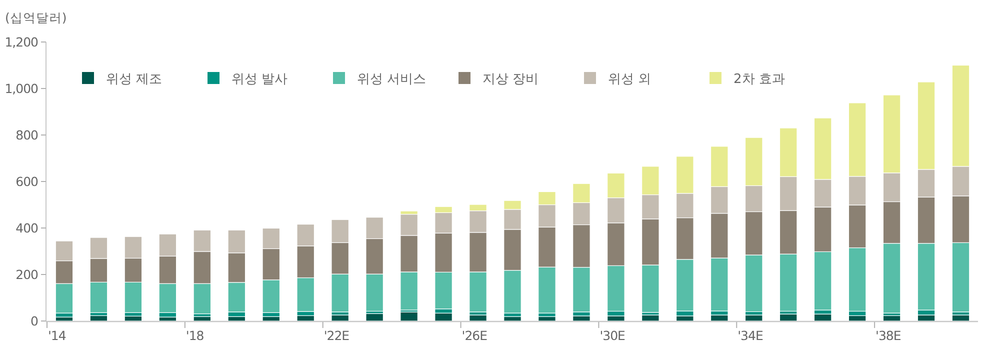 The width and height of the screenshot is (983, 348). I want to click on y-tick-label: 200, so click(27, 274).